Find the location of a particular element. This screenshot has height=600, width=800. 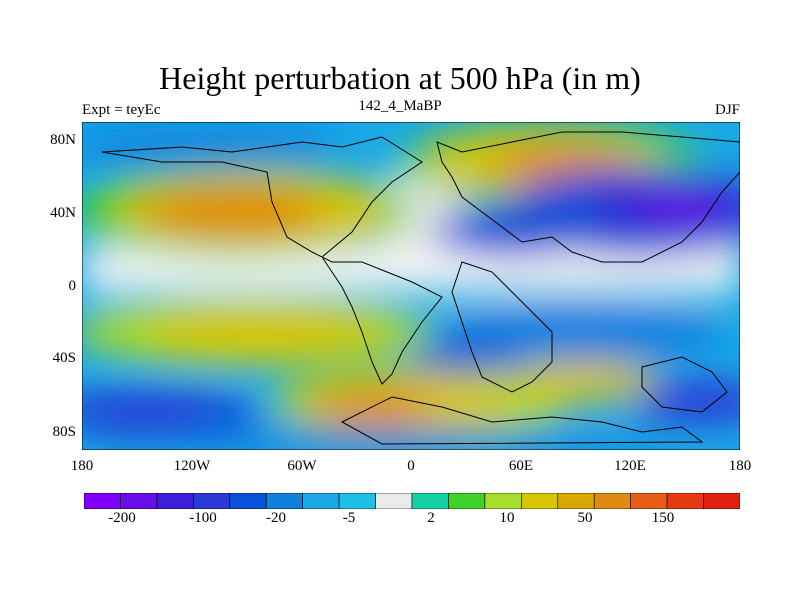

xtick-180e: 180 is located at coordinates (740, 466).